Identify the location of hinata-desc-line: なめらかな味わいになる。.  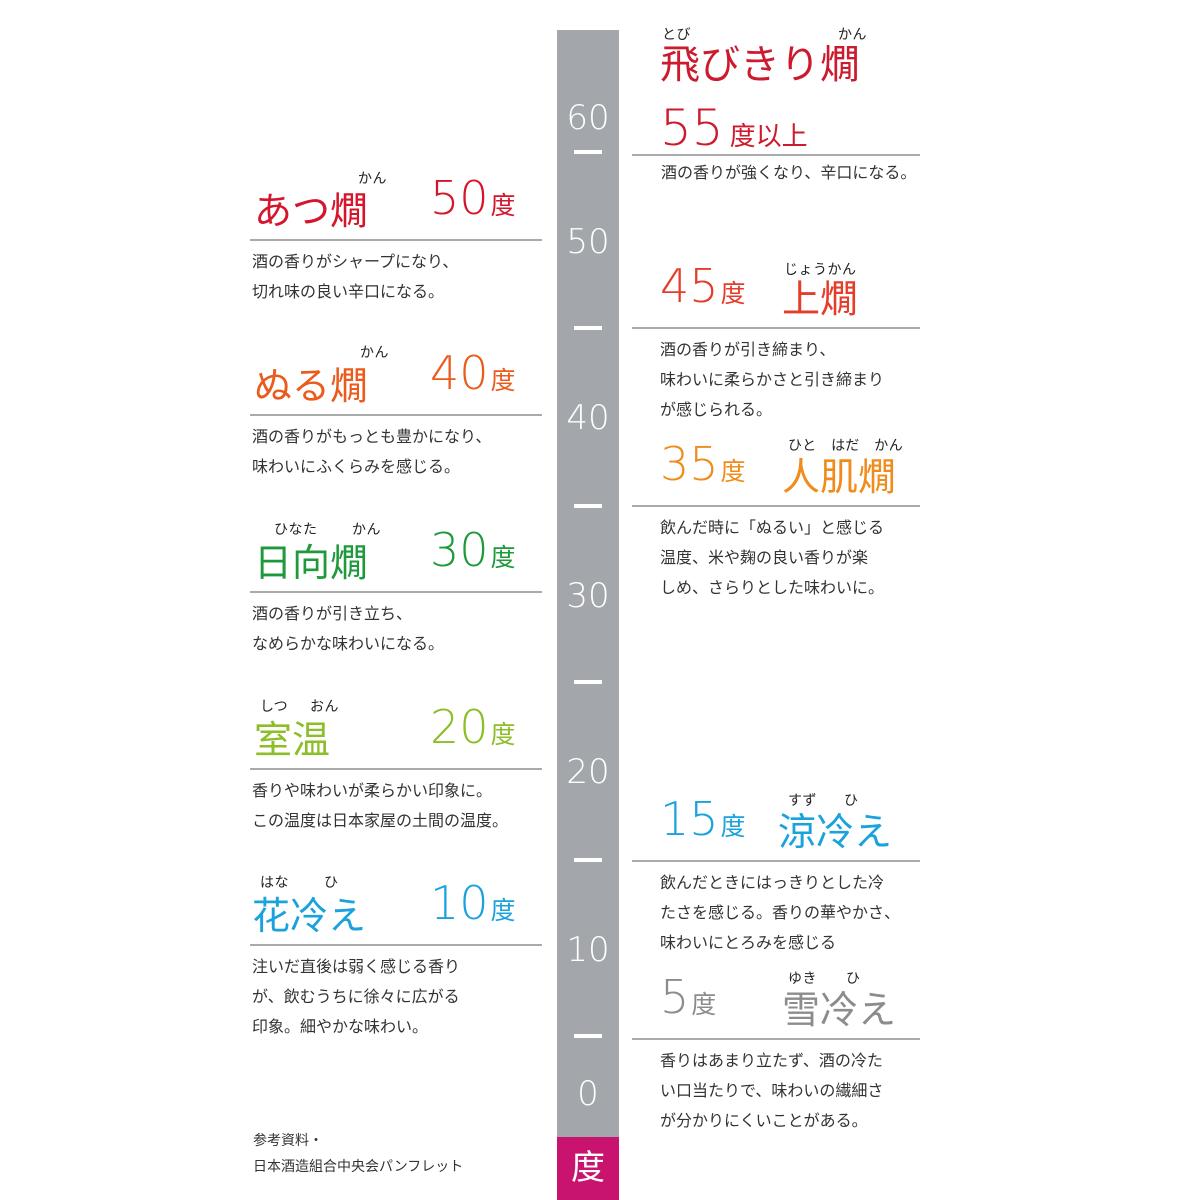
(348, 643).